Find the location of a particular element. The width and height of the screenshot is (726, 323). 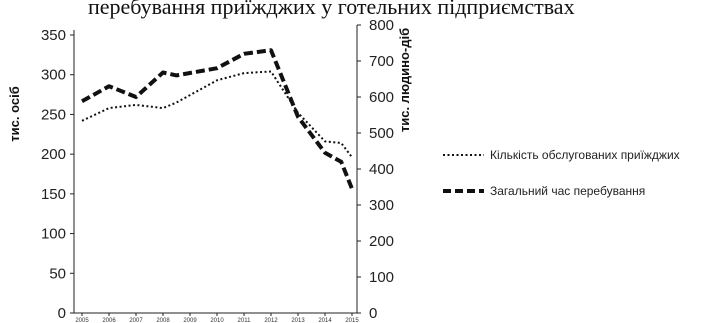

left-tick-label-4: 200 is located at coordinates (53, 154).